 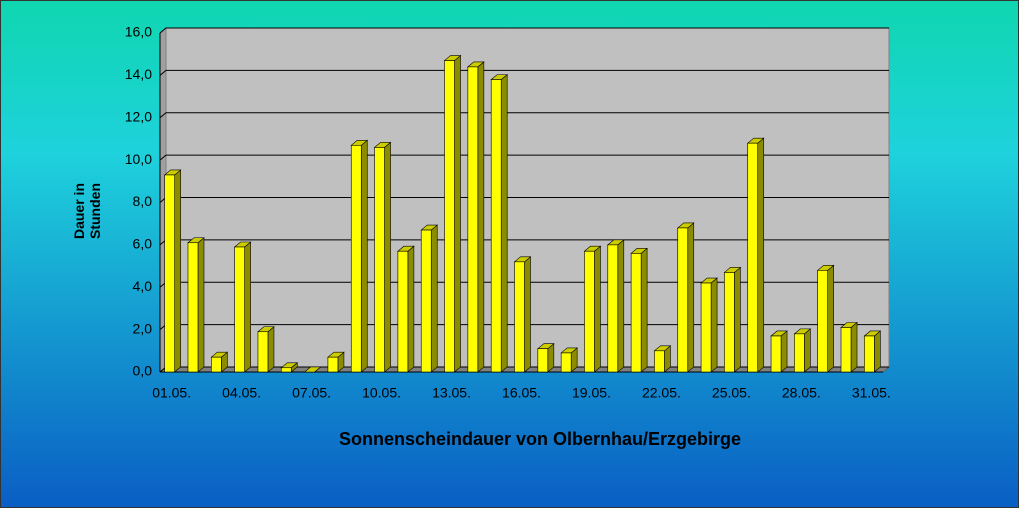 I want to click on y-tick-label: 16,0, so click(x=138, y=32).